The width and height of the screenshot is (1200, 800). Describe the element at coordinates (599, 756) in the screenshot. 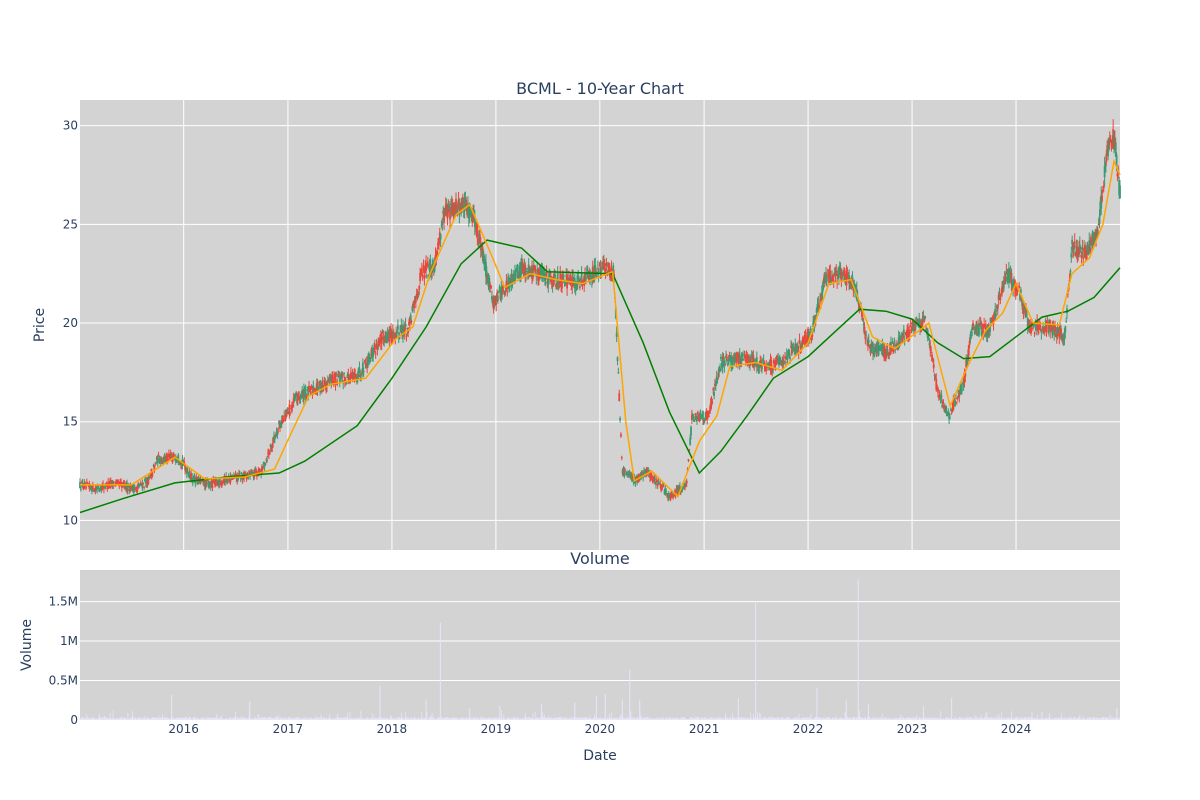

I see `volume-x-axis-title: Date` at that location.